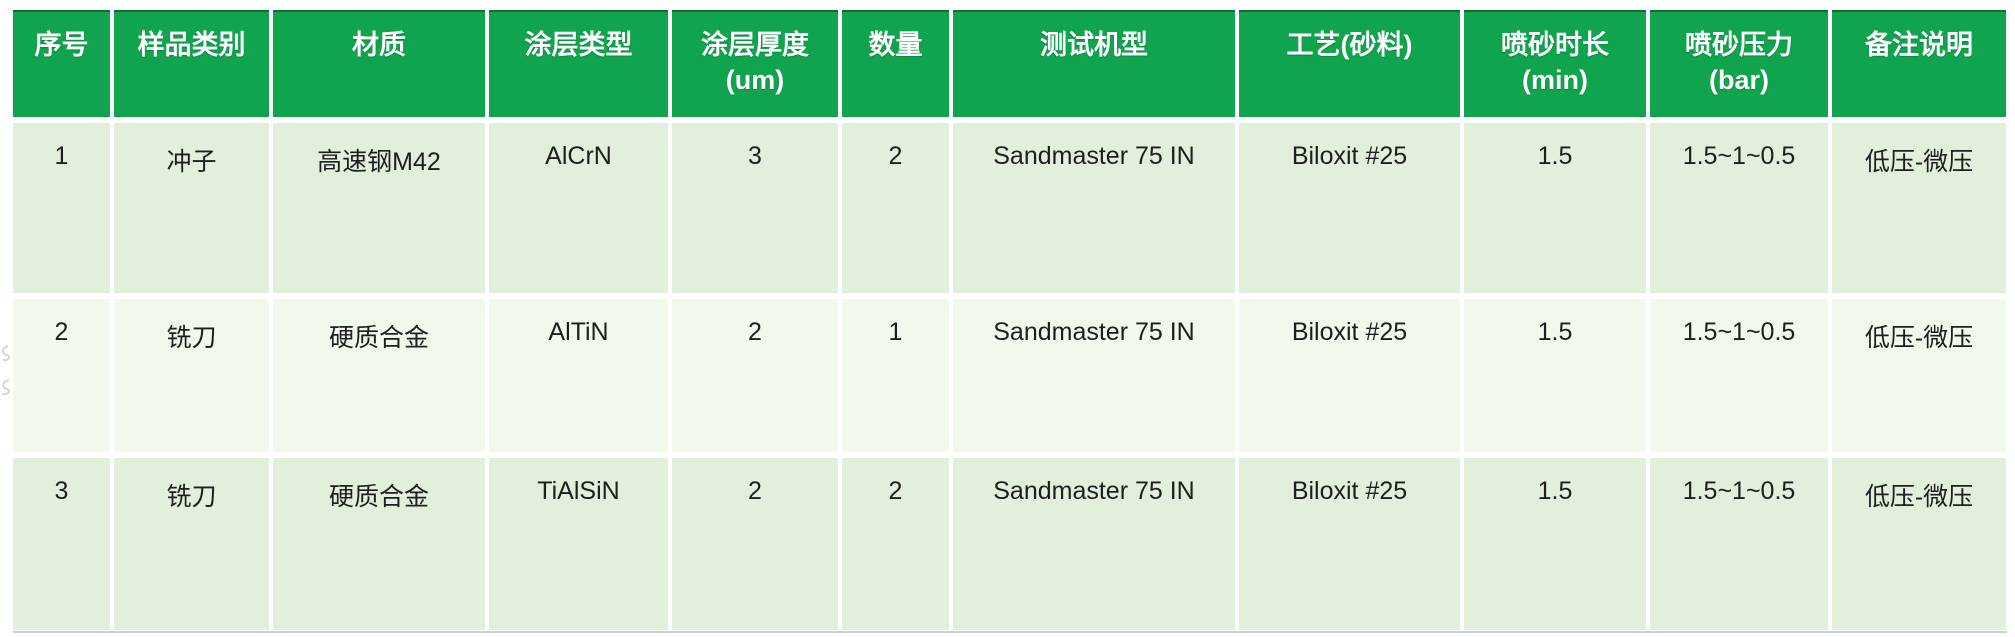 This screenshot has height=637, width=2015. I want to click on column-header-label: 涂层类型, so click(578, 45).